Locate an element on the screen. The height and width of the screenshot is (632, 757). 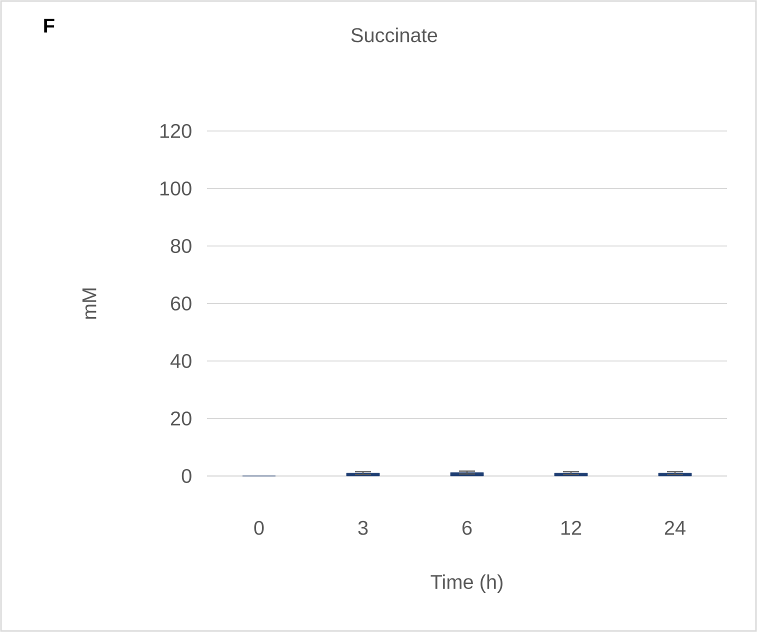
text: F is located at coordinates (49, 25).